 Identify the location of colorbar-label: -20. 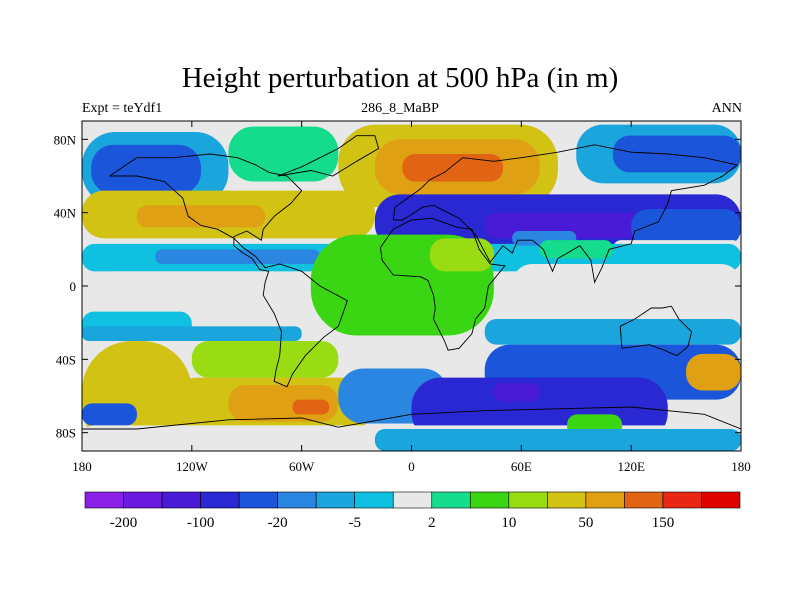
(278, 523).